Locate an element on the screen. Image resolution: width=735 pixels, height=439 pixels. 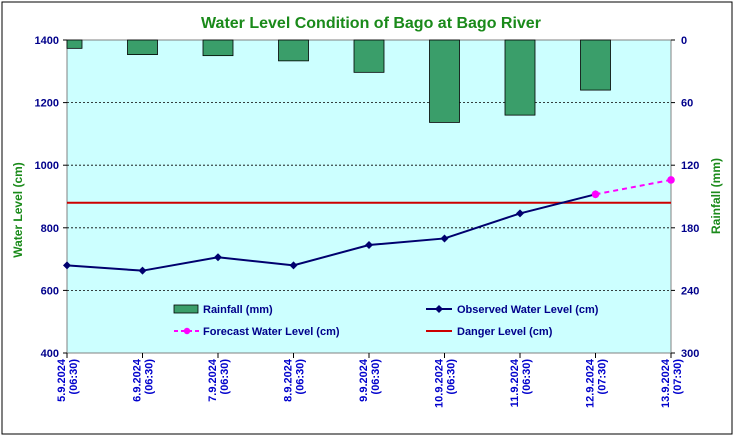
y-tick-label: 400 is located at coordinates (50, 354).